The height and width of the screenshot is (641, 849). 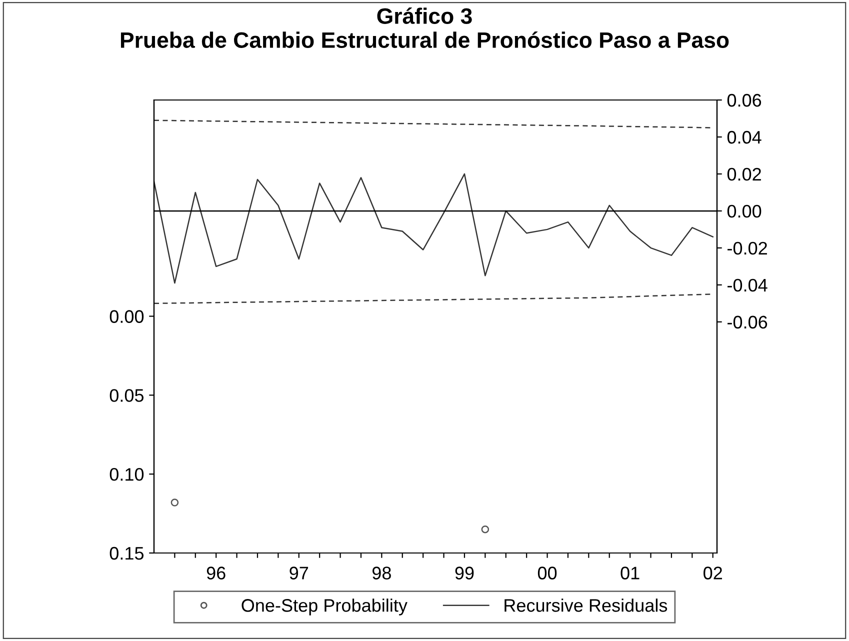 What do you see at coordinates (127, 395) in the screenshot?
I see `y-tick-label: 0.05` at bounding box center [127, 395].